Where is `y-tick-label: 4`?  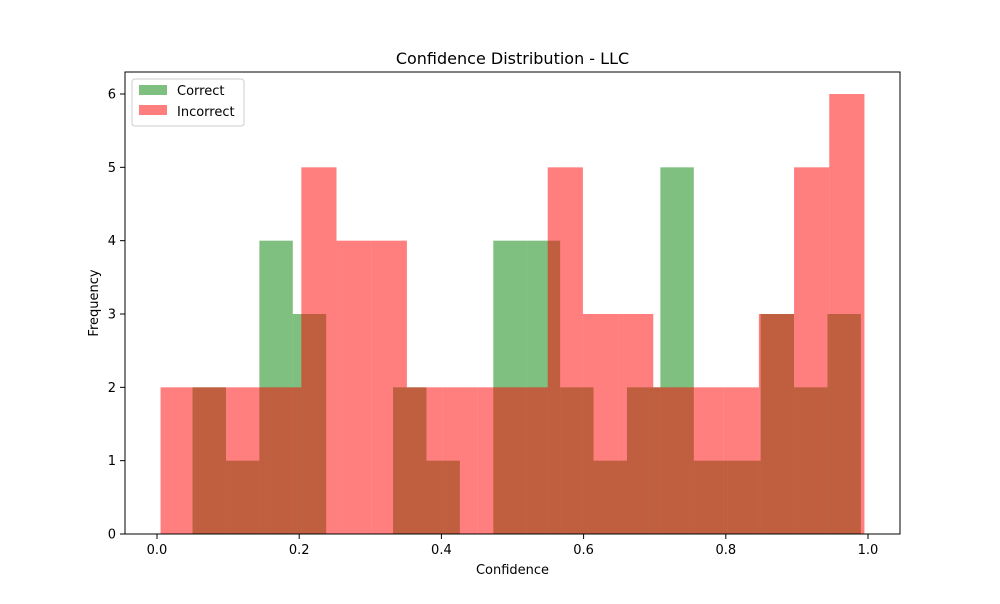 y-tick-label: 4 is located at coordinates (112, 241).